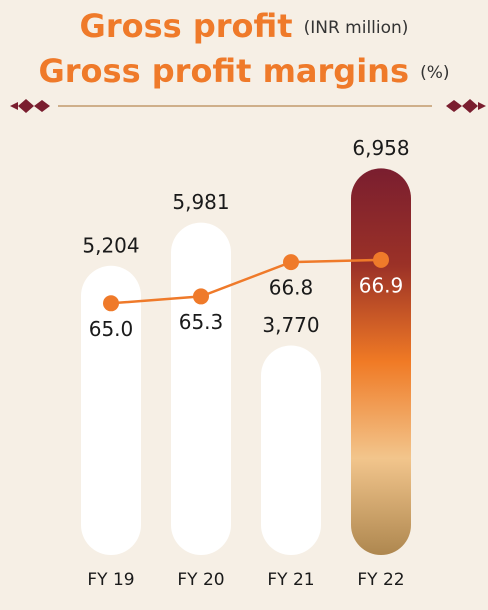 The width and height of the screenshot is (488, 610). What do you see at coordinates (200, 202) in the screenshot?
I see `bar-value-label: 5,981` at bounding box center [200, 202].